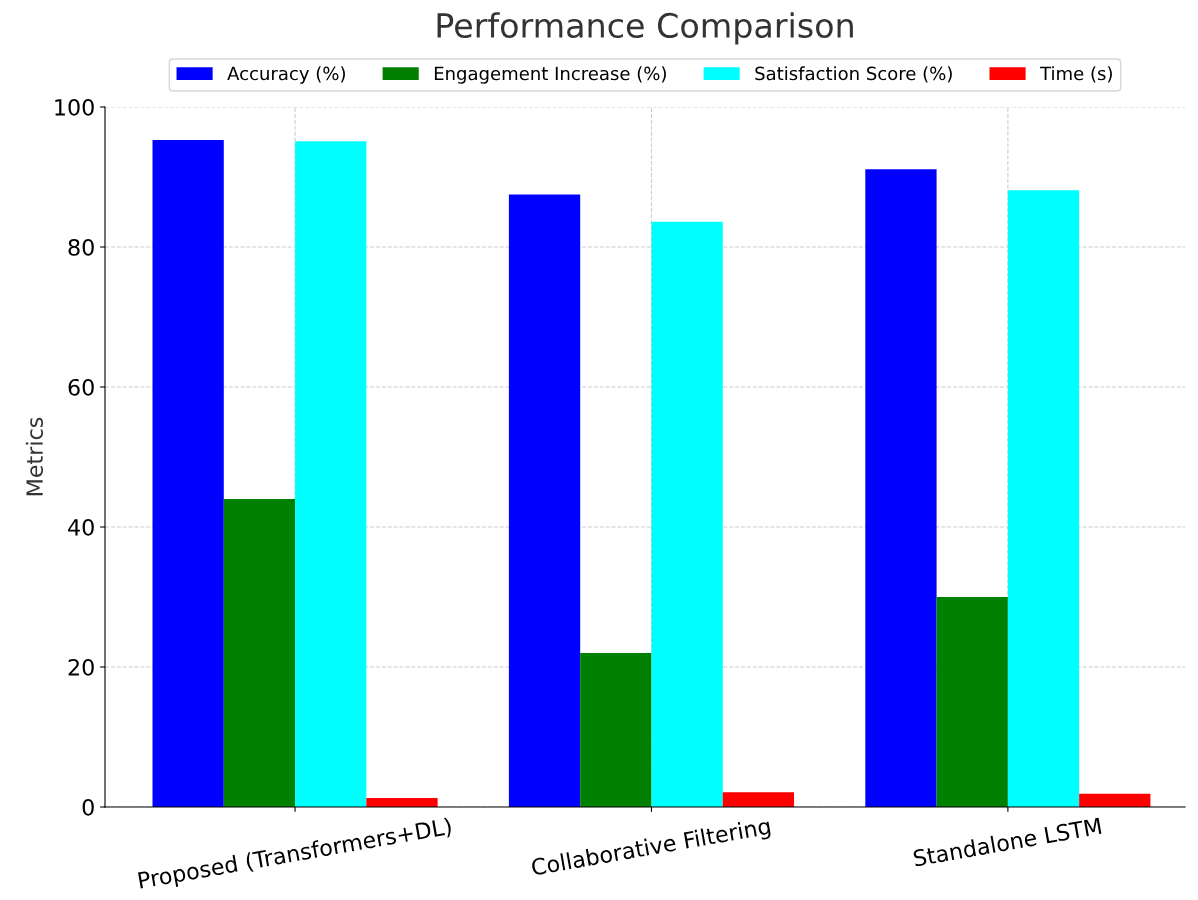 The width and height of the screenshot is (1198, 900). Describe the element at coordinates (645, 28) in the screenshot. I see `chart-title: Performance Comparison` at that location.